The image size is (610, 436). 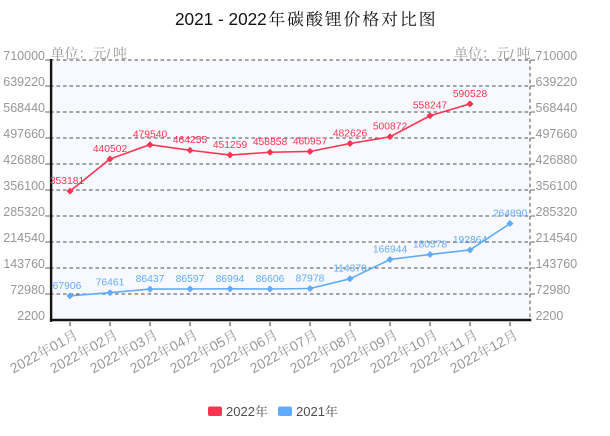 What do you see at coordinates (418, 344) in the screenshot?
I see `svg-text: 10` at bounding box center [418, 344].